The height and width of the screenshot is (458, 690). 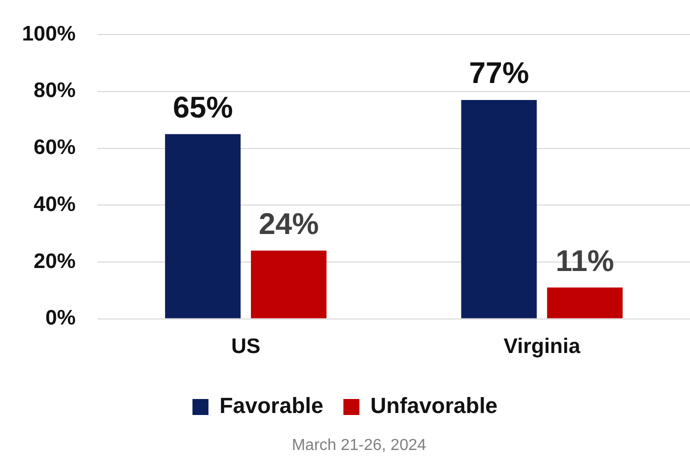 I want to click on legend-label: Unfavorable, so click(x=434, y=405).